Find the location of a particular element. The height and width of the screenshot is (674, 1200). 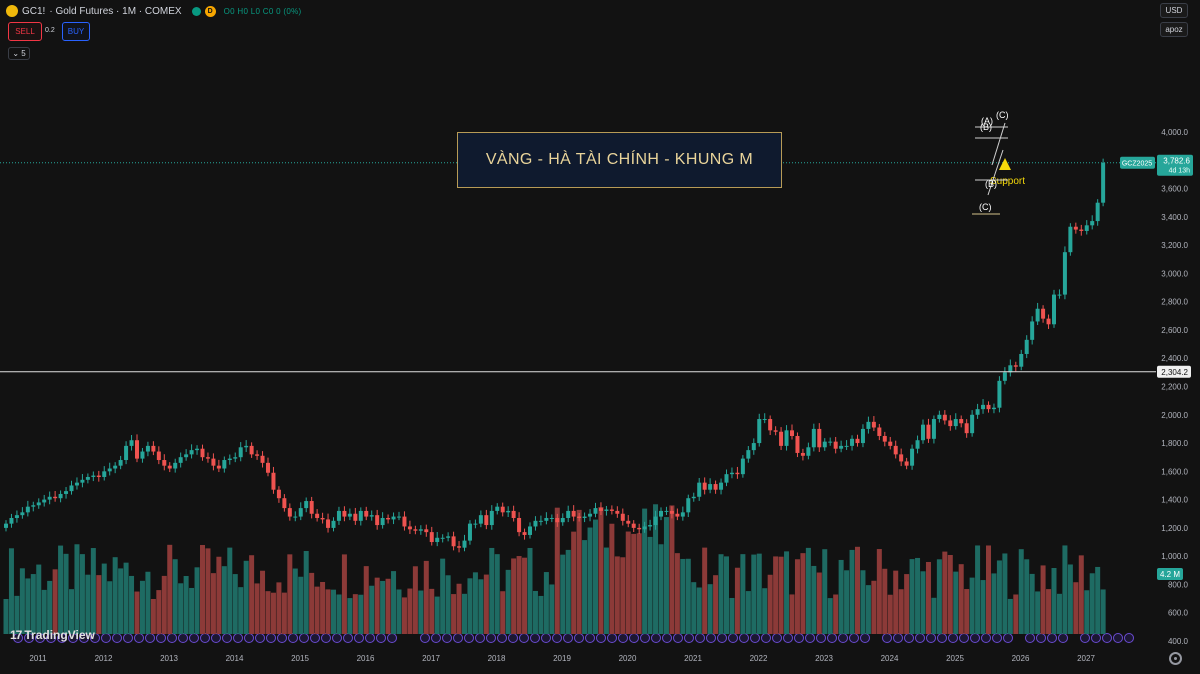

sell-button: SELL is located at coordinates (25, 31).